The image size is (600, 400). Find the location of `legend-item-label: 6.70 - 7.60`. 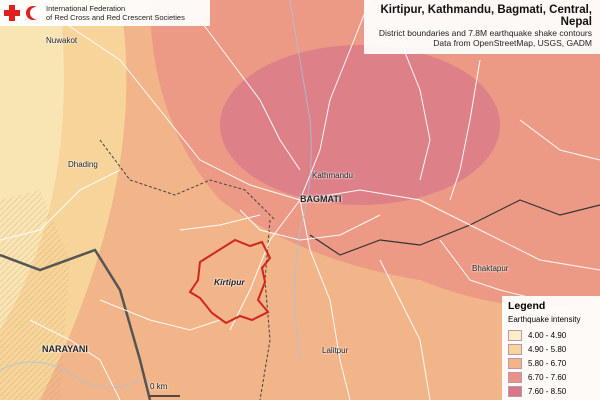

legend-item-label: 6.70 - 7.60 is located at coordinates (547, 377).